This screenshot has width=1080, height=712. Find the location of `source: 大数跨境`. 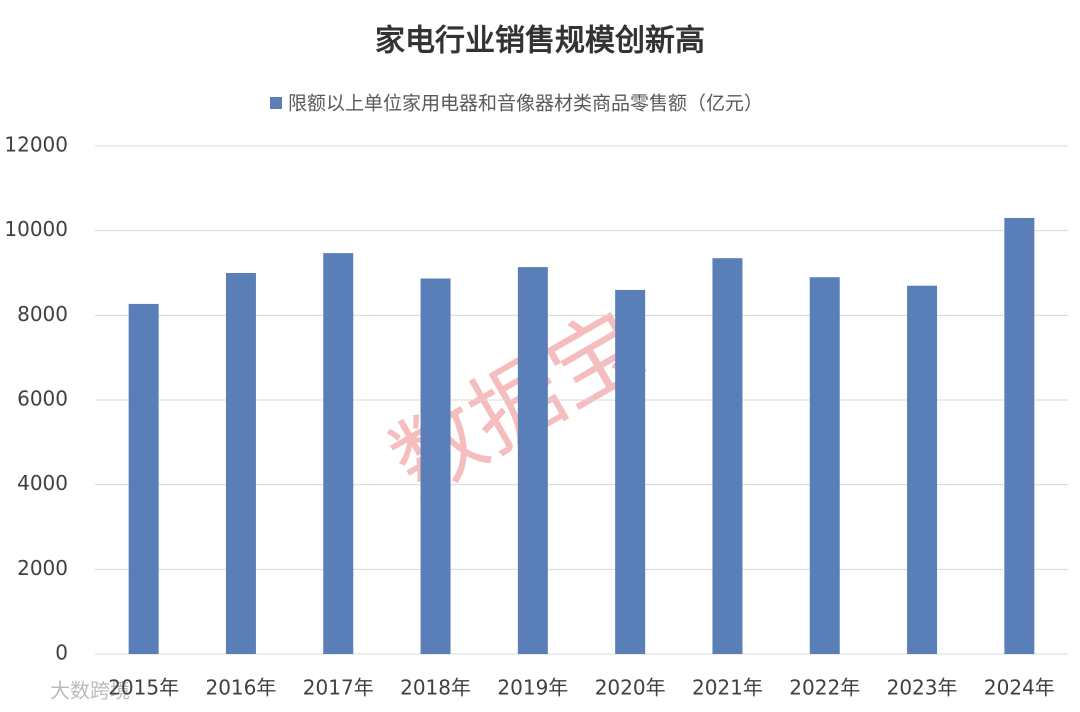

source: 大数跨境 is located at coordinates (90, 691).